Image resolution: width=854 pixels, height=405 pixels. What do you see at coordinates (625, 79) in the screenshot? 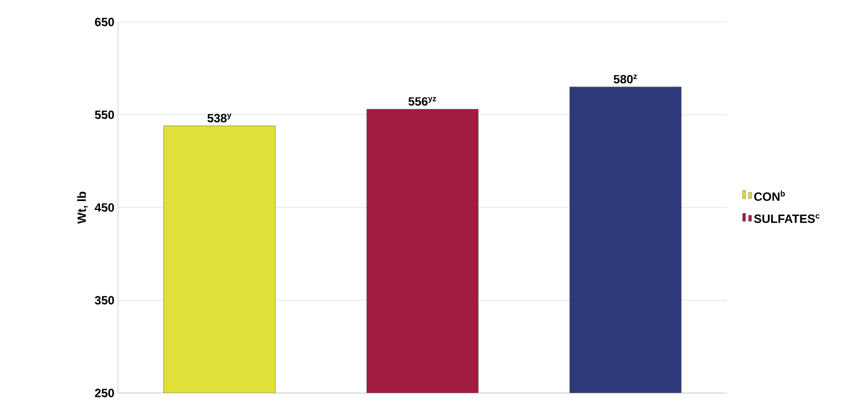
I see `data-label: 580$^{z}$` at bounding box center [625, 79].